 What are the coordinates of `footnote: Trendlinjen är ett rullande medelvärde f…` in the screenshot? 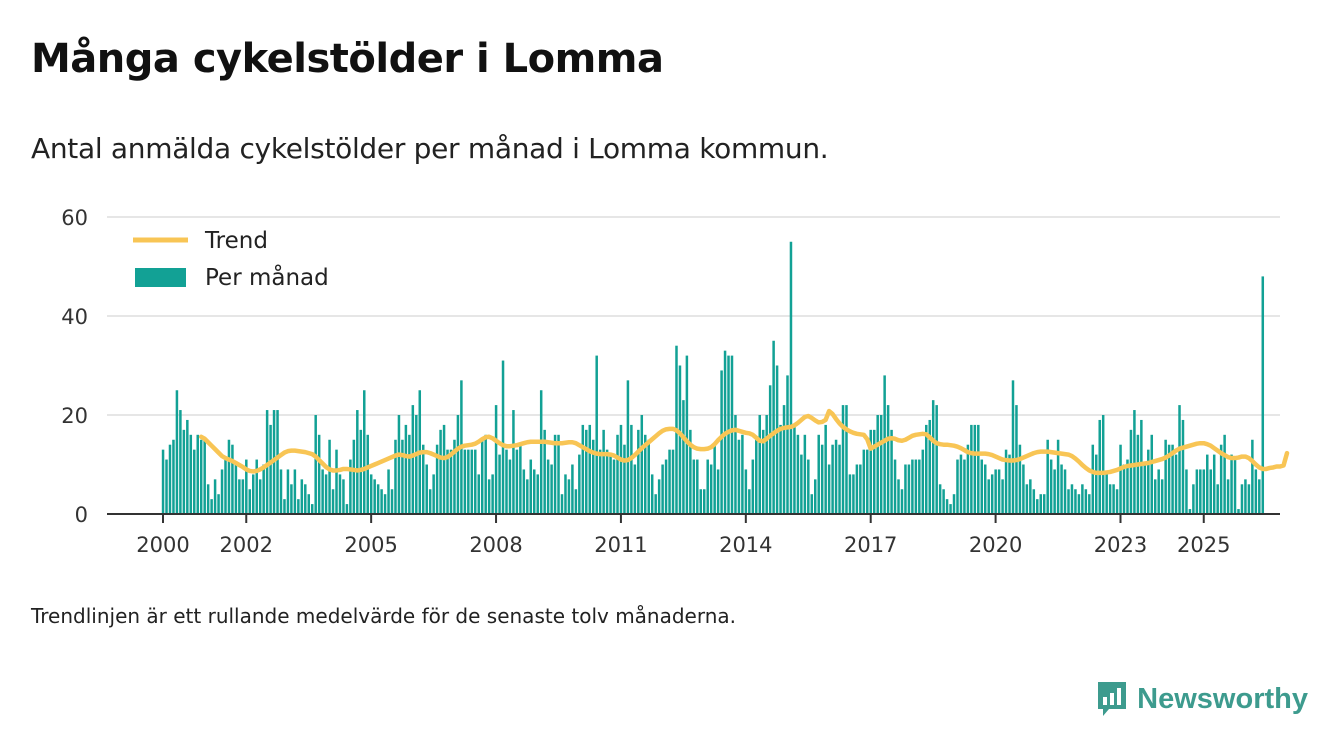 It's located at (384, 616).